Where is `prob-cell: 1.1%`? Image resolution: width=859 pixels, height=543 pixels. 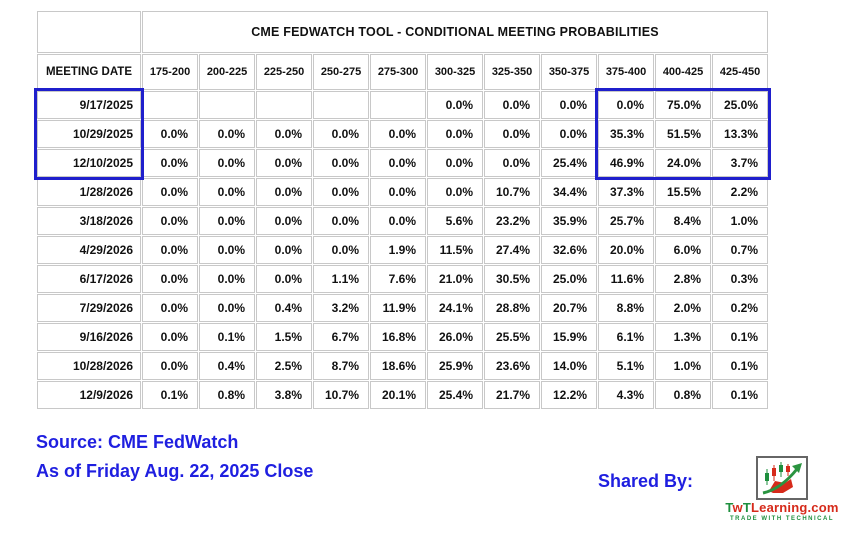 prob-cell: 1.1% is located at coordinates (341, 279).